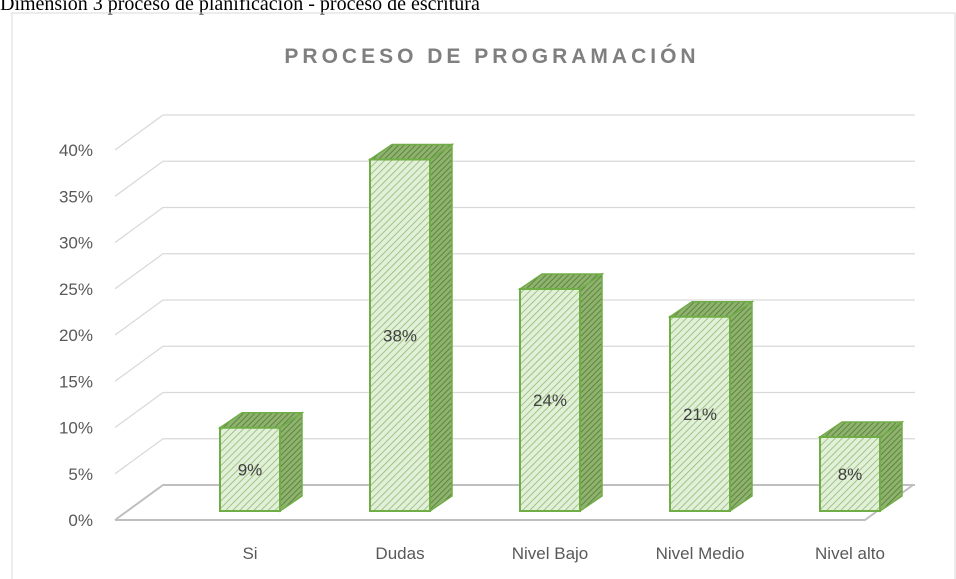  What do you see at coordinates (80, 520) in the screenshot?
I see `y-tick-label: 0%` at bounding box center [80, 520].